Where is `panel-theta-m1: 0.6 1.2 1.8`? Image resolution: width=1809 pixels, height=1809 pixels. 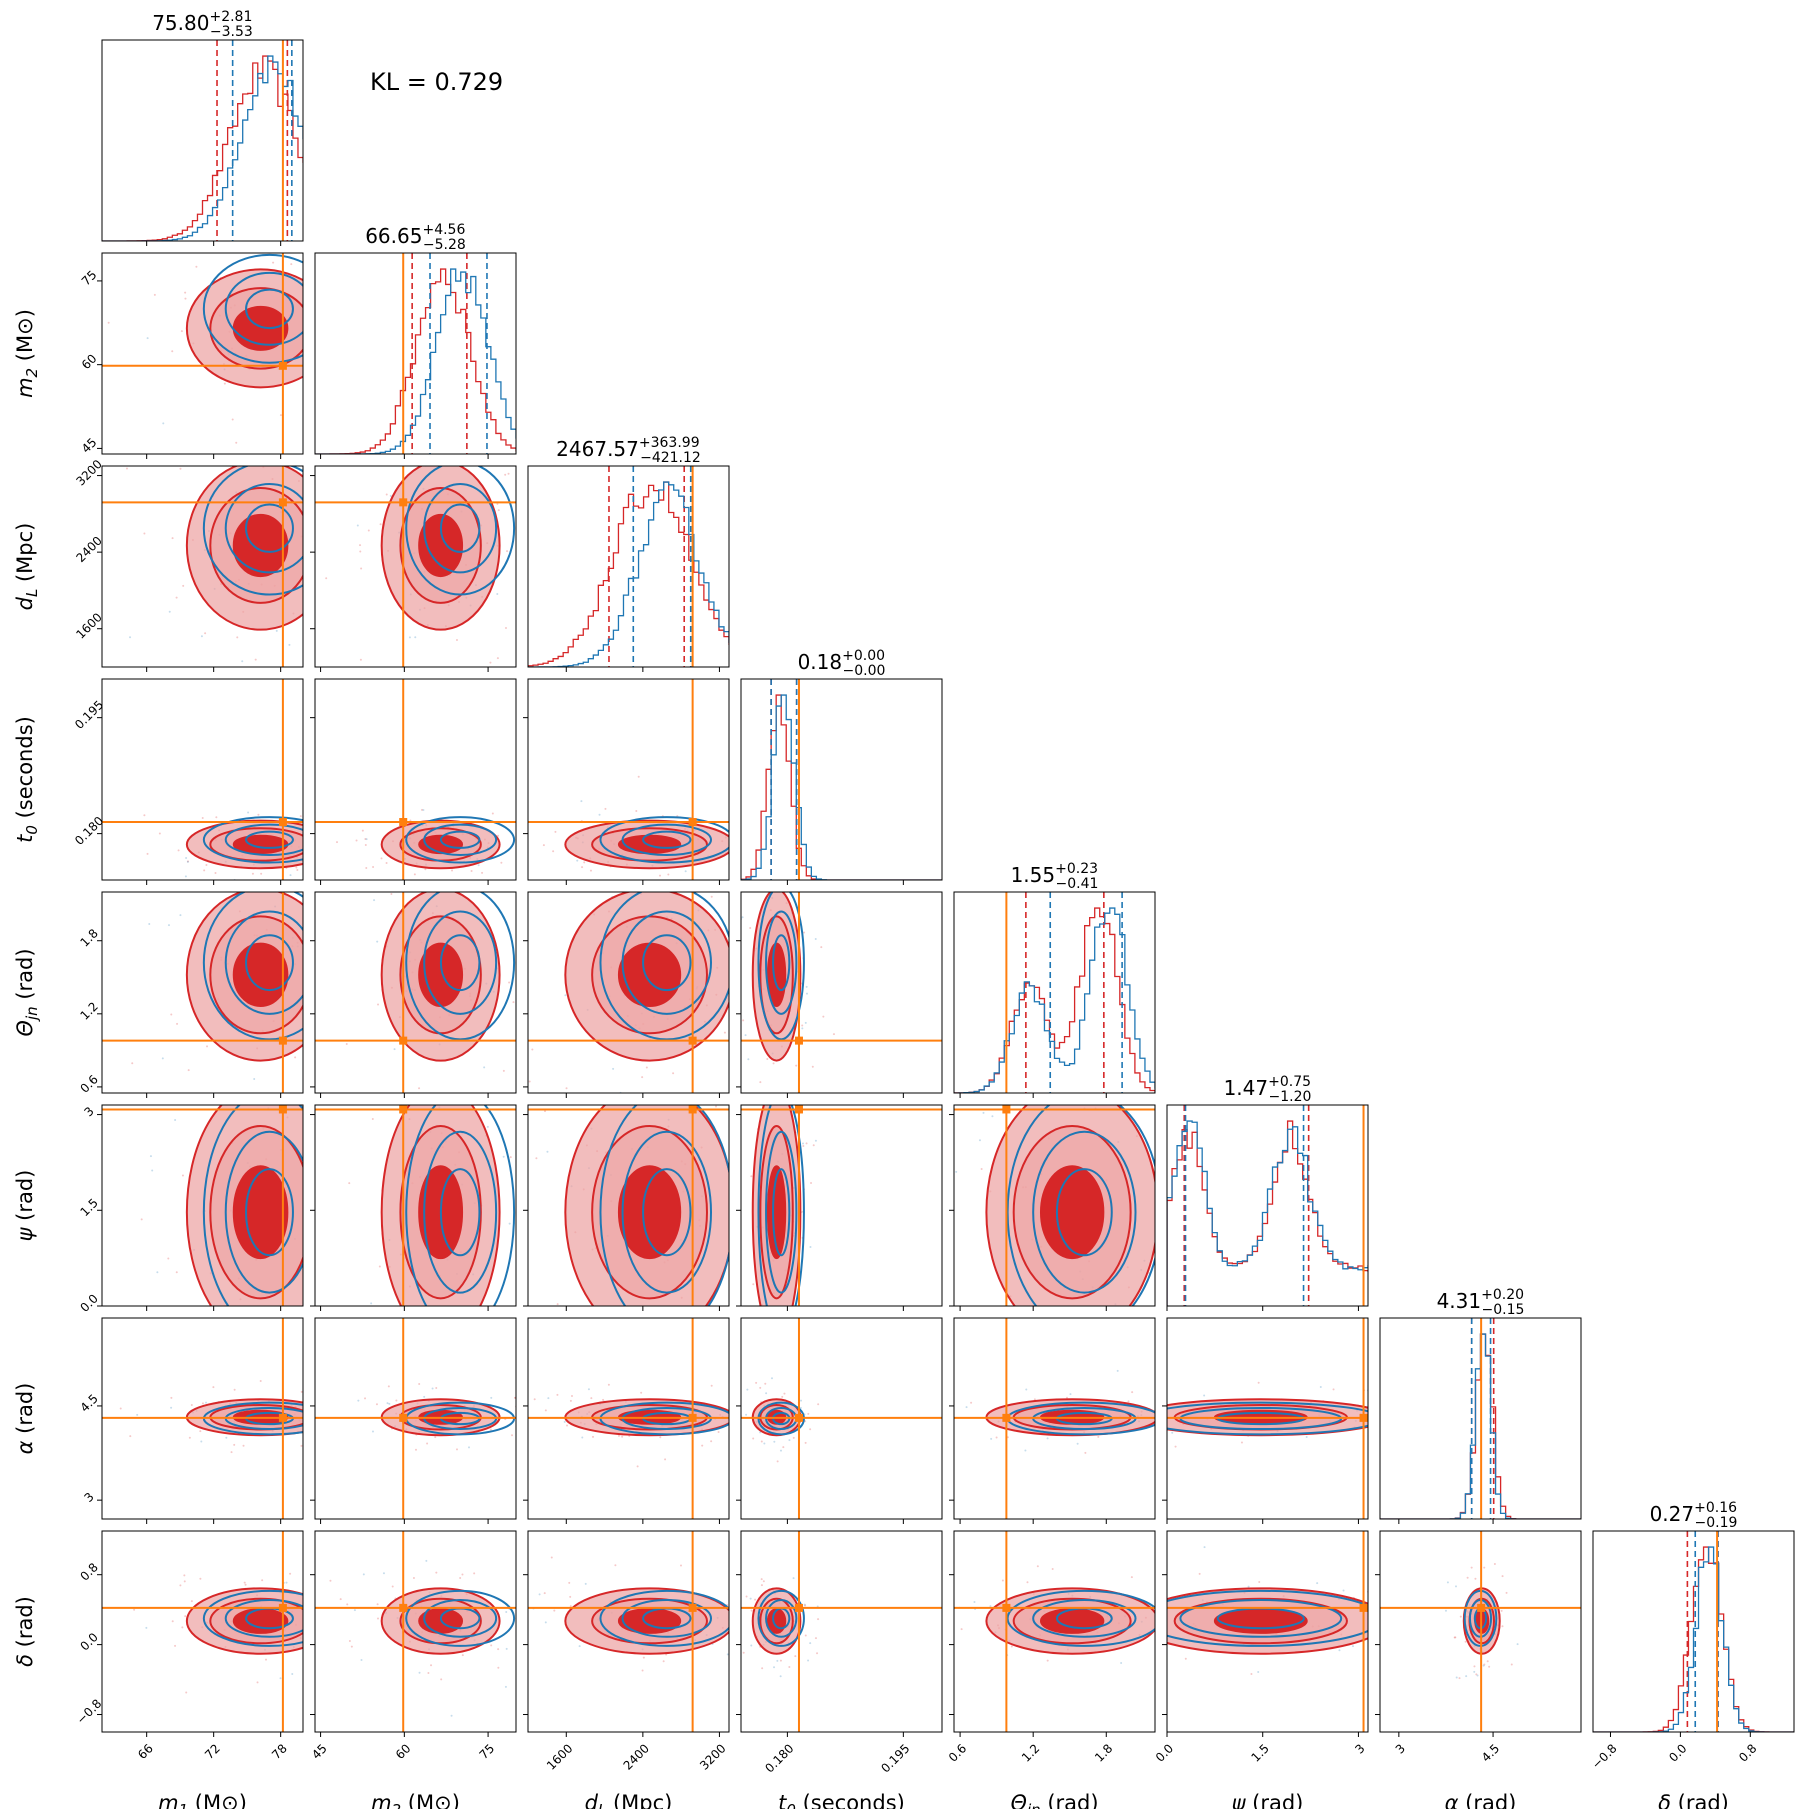 panel-theta-m1: 0.6 1.2 1.8 is located at coordinates (216, 1002).